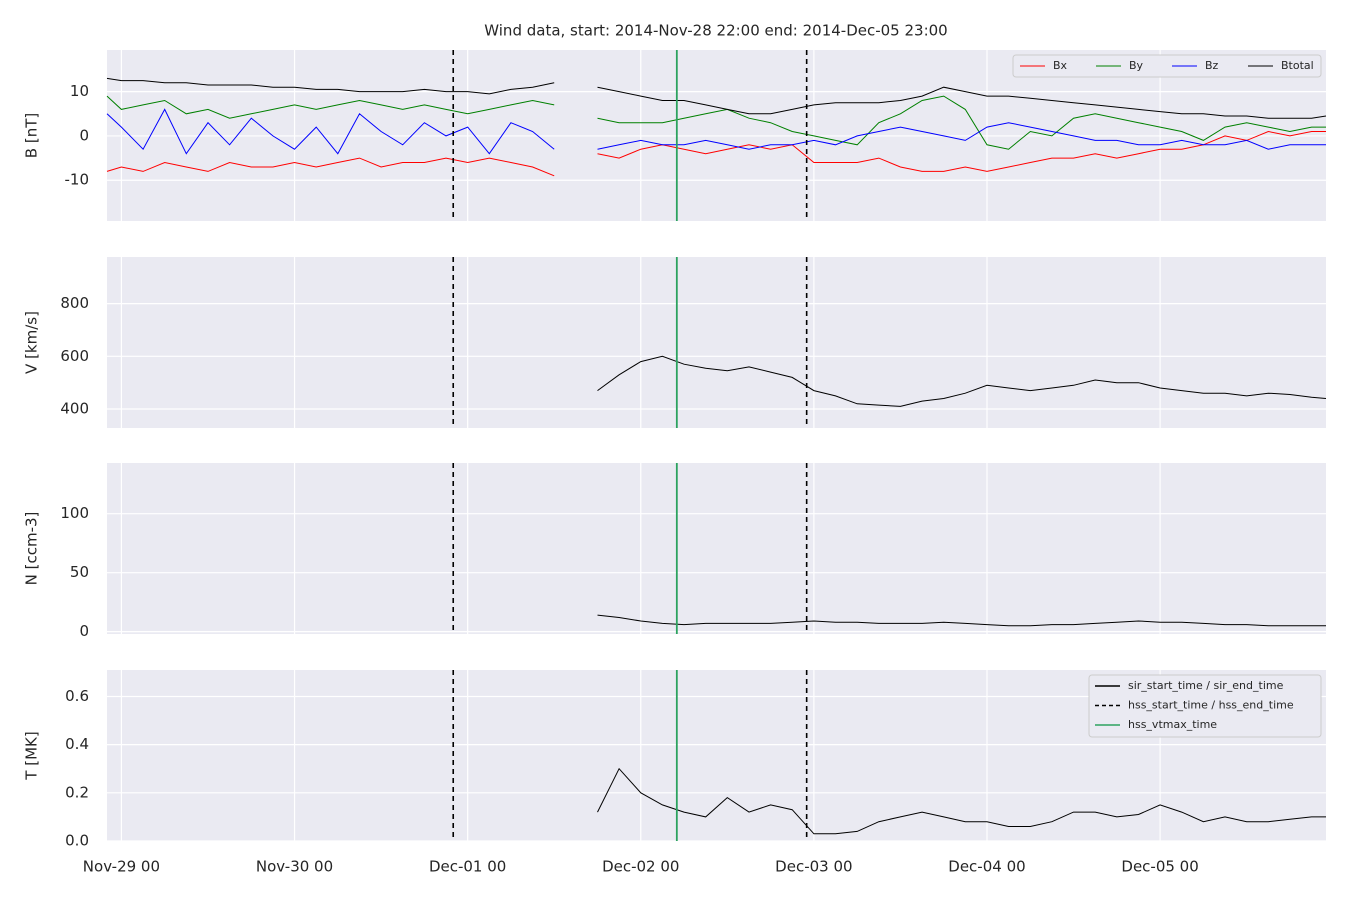 This screenshot has width=1350, height=904. What do you see at coordinates (121, 867) in the screenshot?
I see `x-tick-label: Nov-29 00` at bounding box center [121, 867].